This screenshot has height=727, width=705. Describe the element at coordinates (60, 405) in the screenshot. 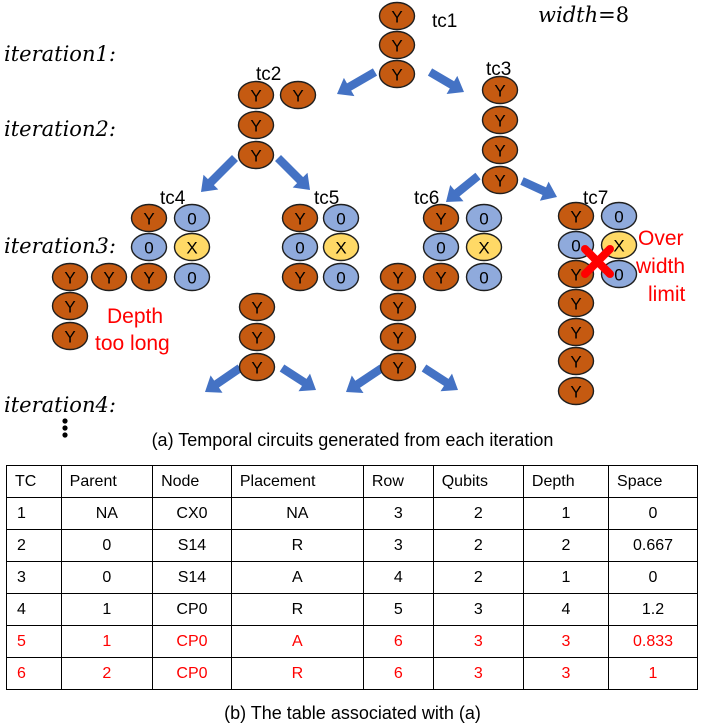

I see `iteration-4-label: iteration4:` at that location.